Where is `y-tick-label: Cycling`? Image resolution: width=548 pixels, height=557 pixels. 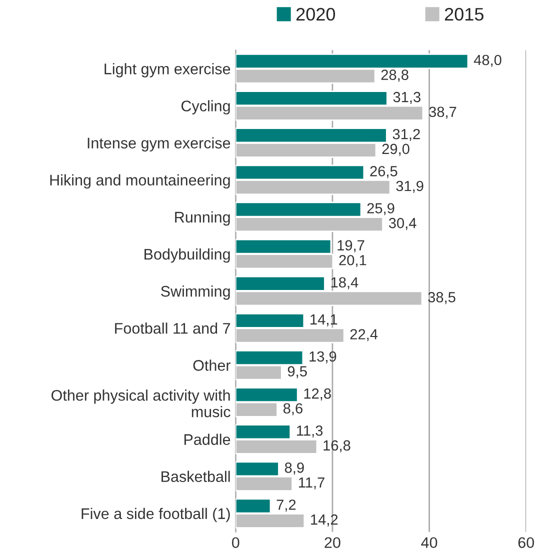
y-tick-label: Cycling is located at coordinates (205, 107).